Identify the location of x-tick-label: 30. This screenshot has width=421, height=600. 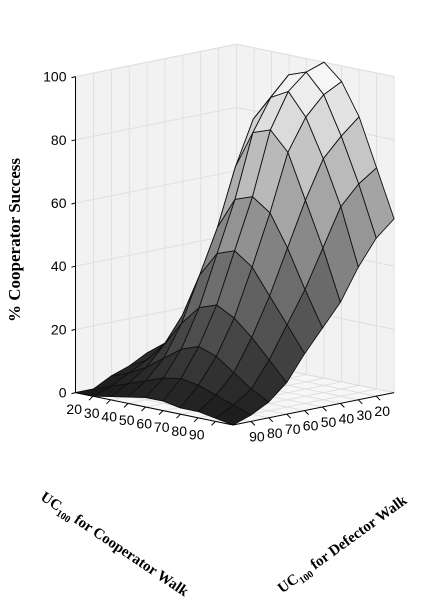
(92, 413).